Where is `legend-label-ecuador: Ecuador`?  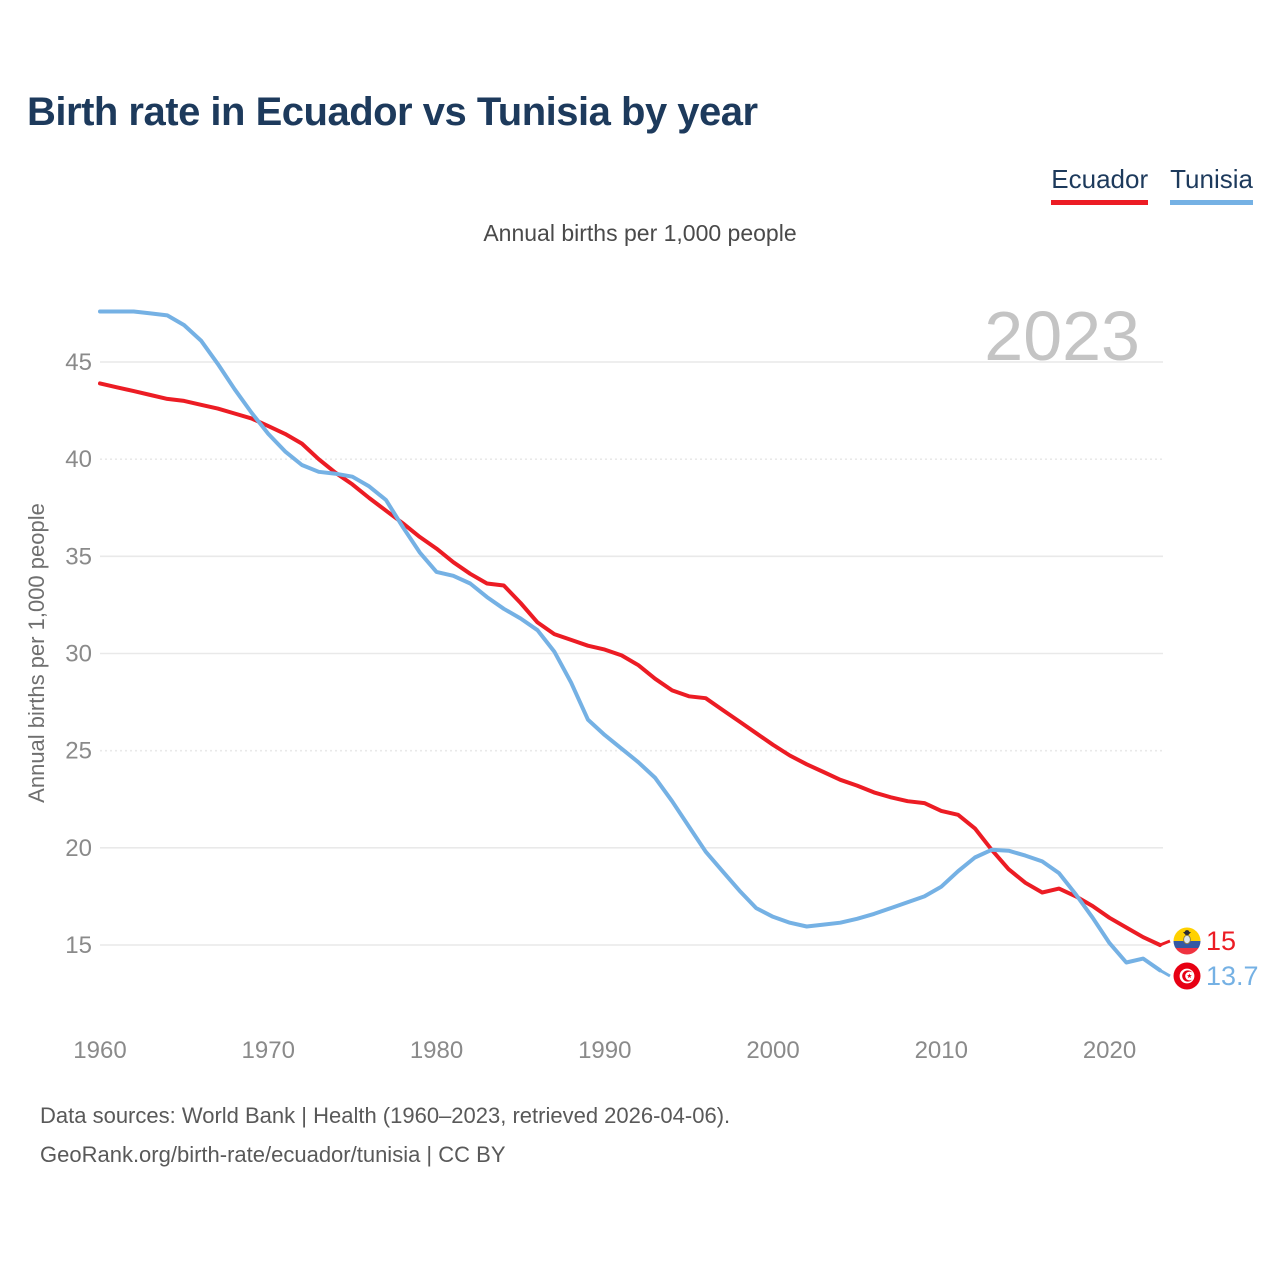 legend-label-ecuador: Ecuador is located at coordinates (1100, 179).